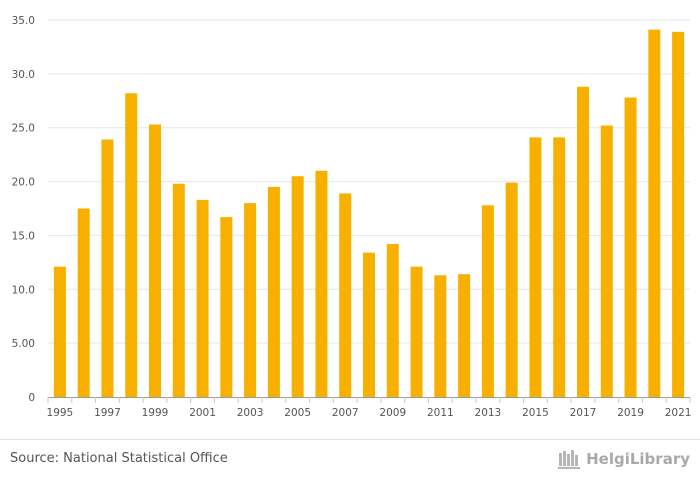 This screenshot has height=487, width=700. I want to click on bar-2000, so click(178, 290).